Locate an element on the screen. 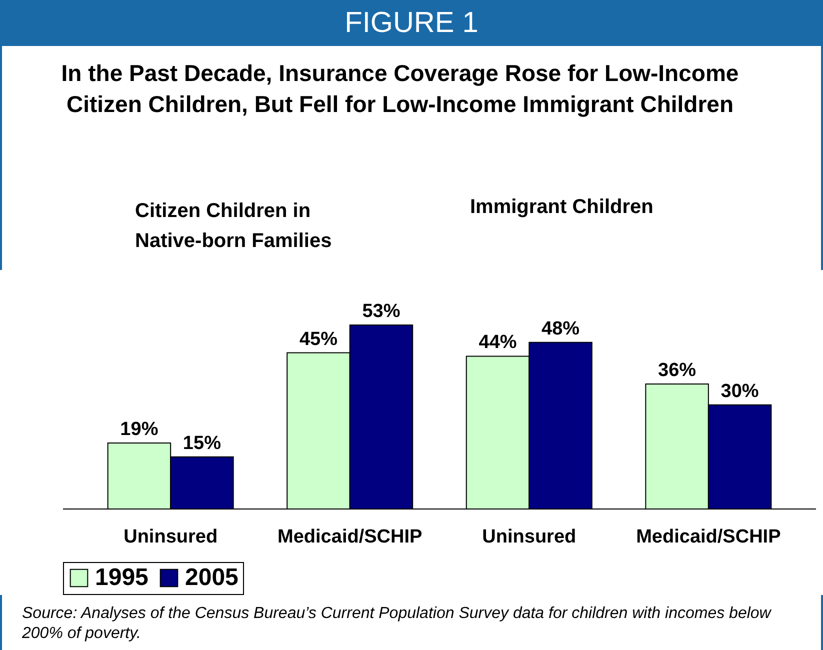  data-label: 48% is located at coordinates (561, 329).